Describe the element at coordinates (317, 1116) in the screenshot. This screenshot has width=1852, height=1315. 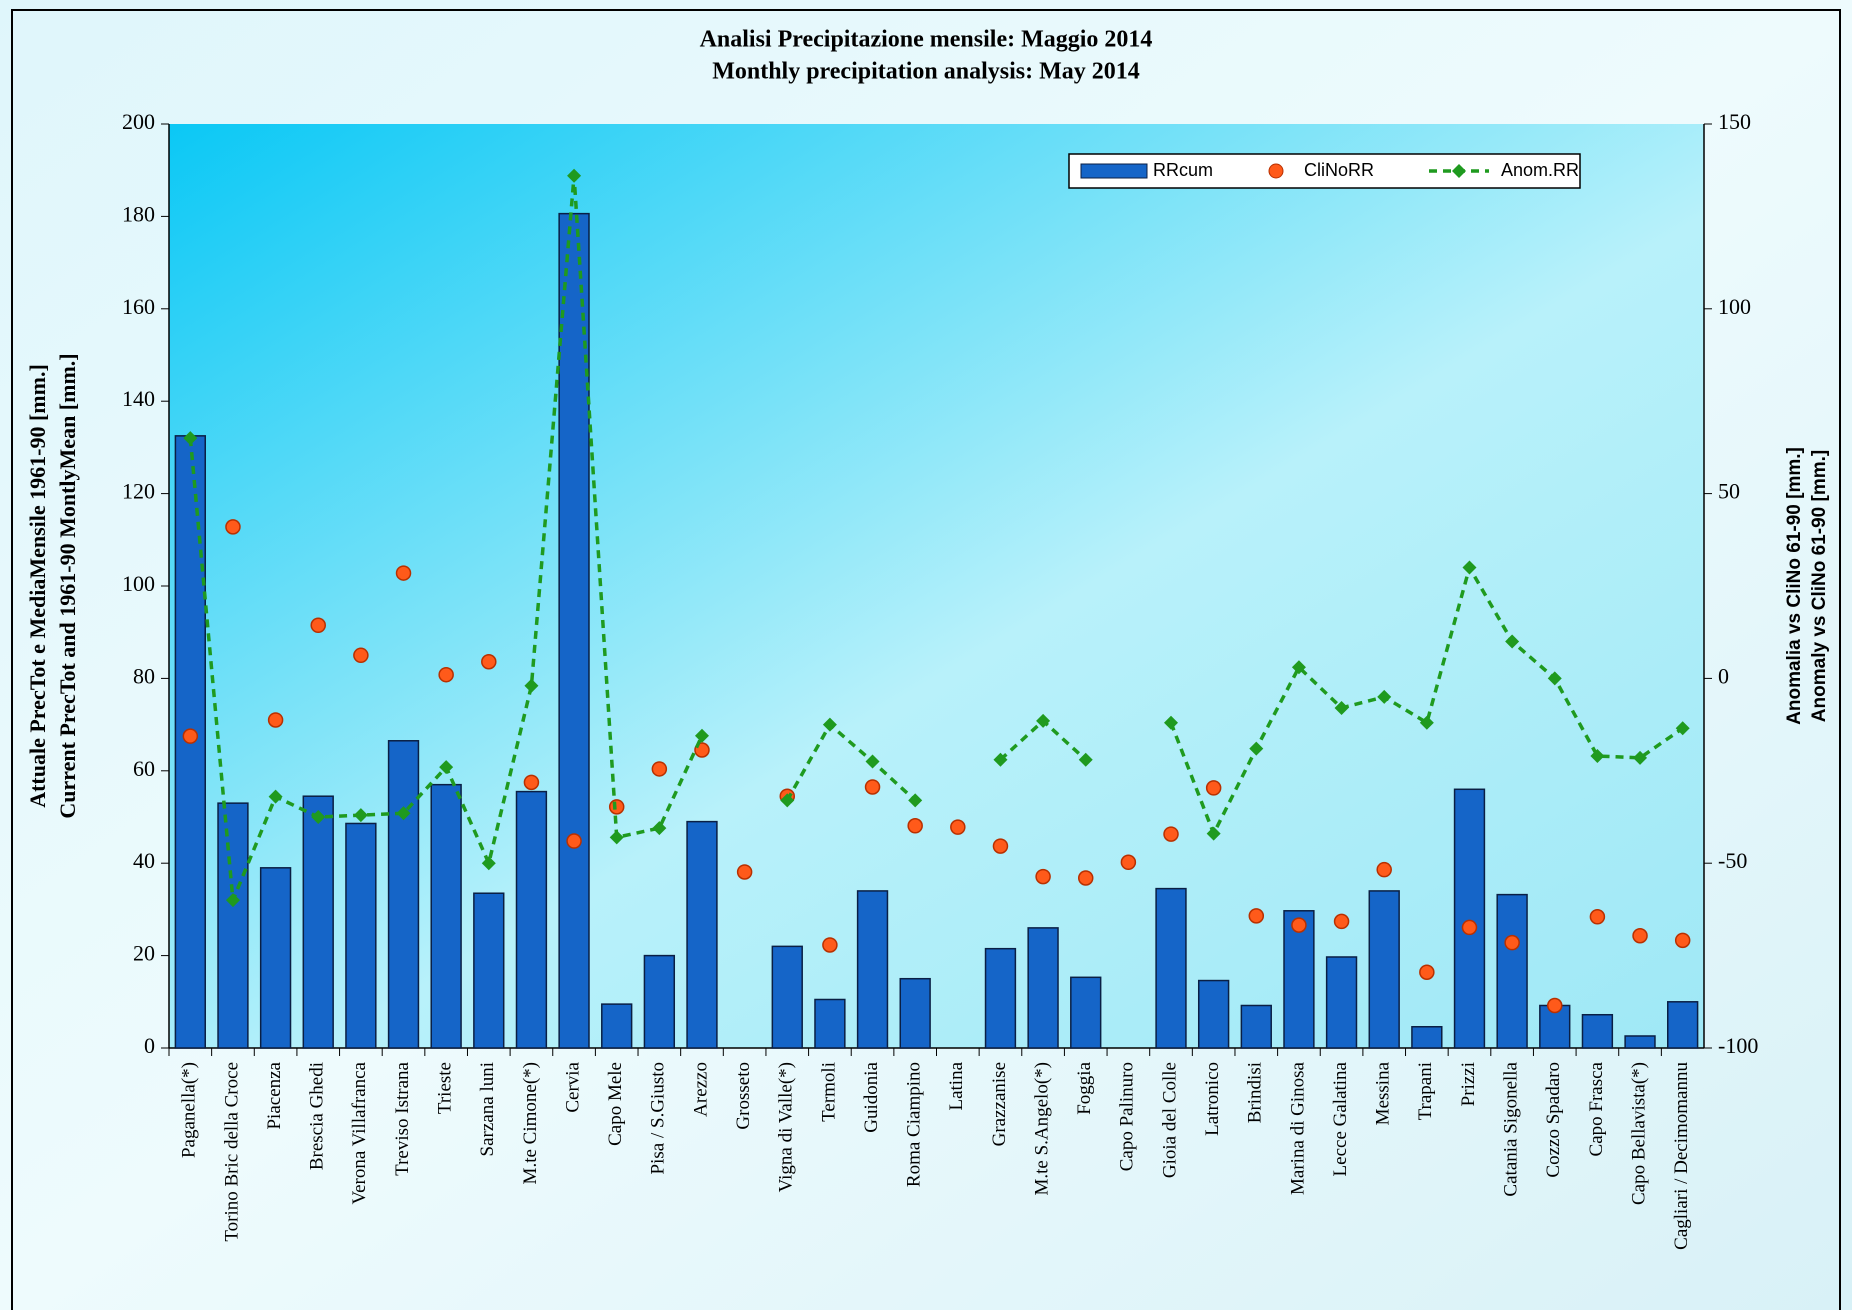
I see `x-tick-label: Brescia Ghedi` at that location.